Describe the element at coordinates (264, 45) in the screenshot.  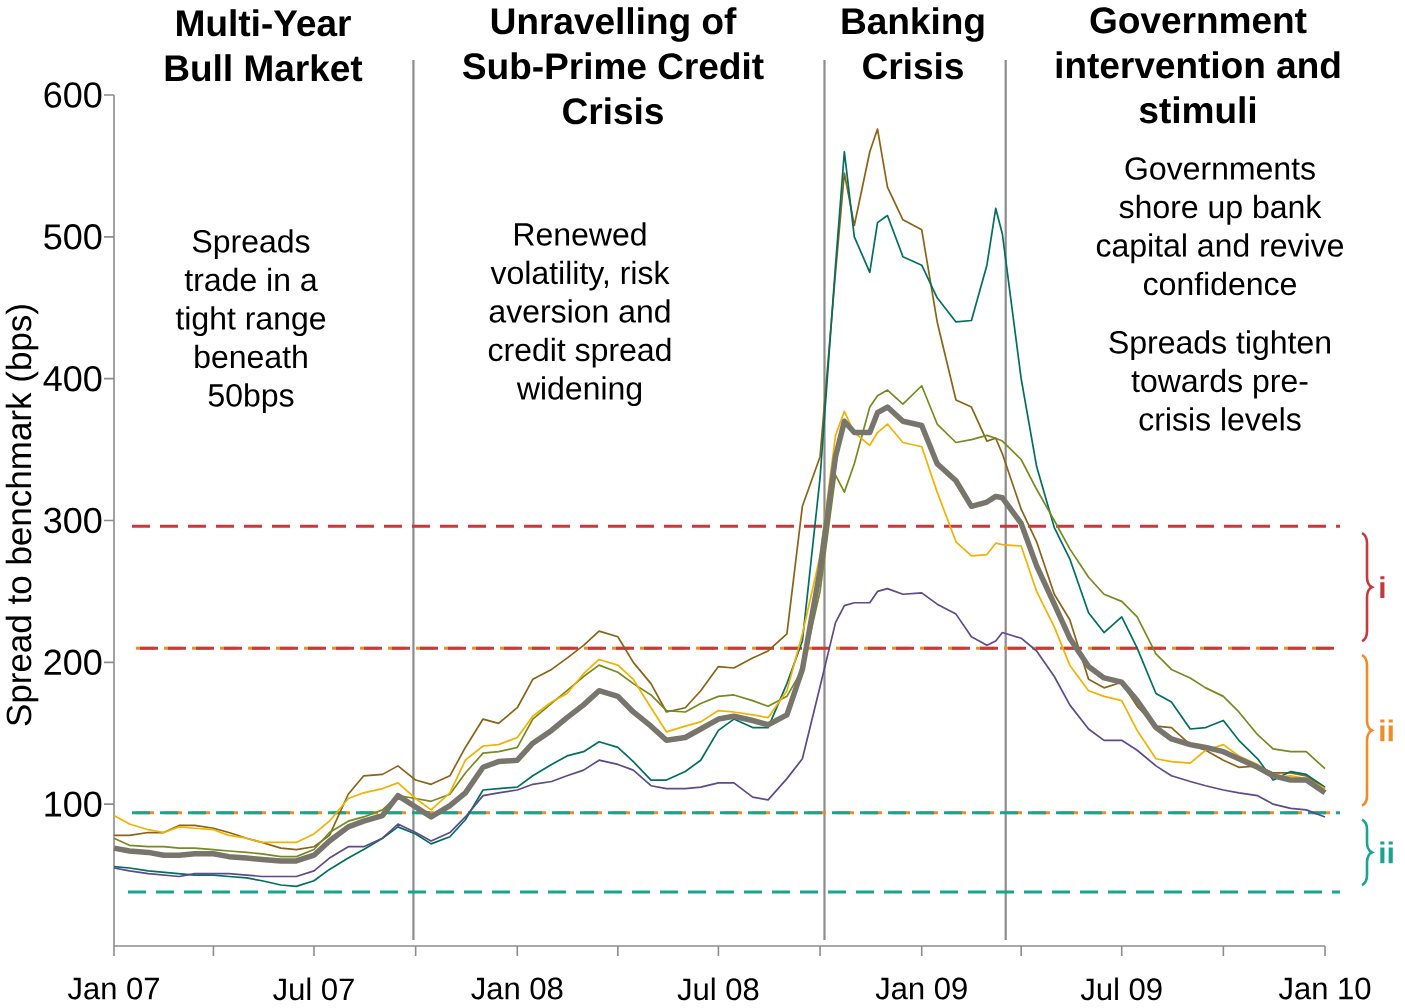
I see `text: Multi-Year Bull Market` at that location.